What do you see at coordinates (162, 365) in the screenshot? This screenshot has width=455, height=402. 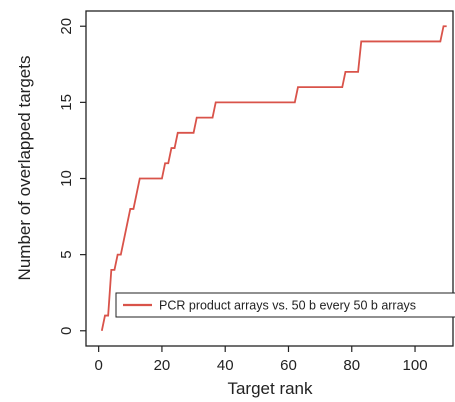 I see `x-tick-label: 20` at bounding box center [162, 365].